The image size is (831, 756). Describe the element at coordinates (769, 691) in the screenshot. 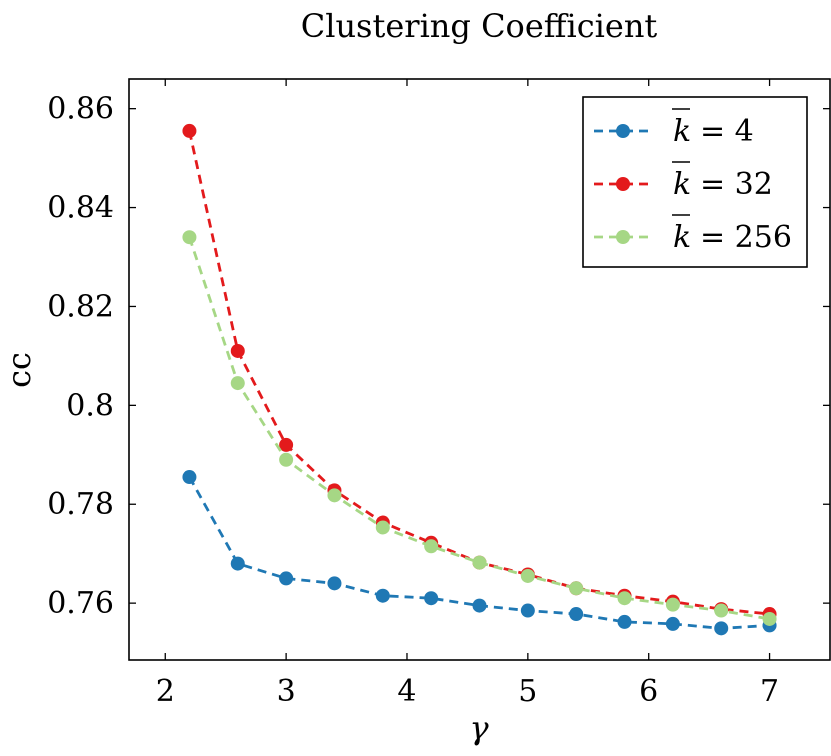

I see `x-tick-label: 7` at that location.